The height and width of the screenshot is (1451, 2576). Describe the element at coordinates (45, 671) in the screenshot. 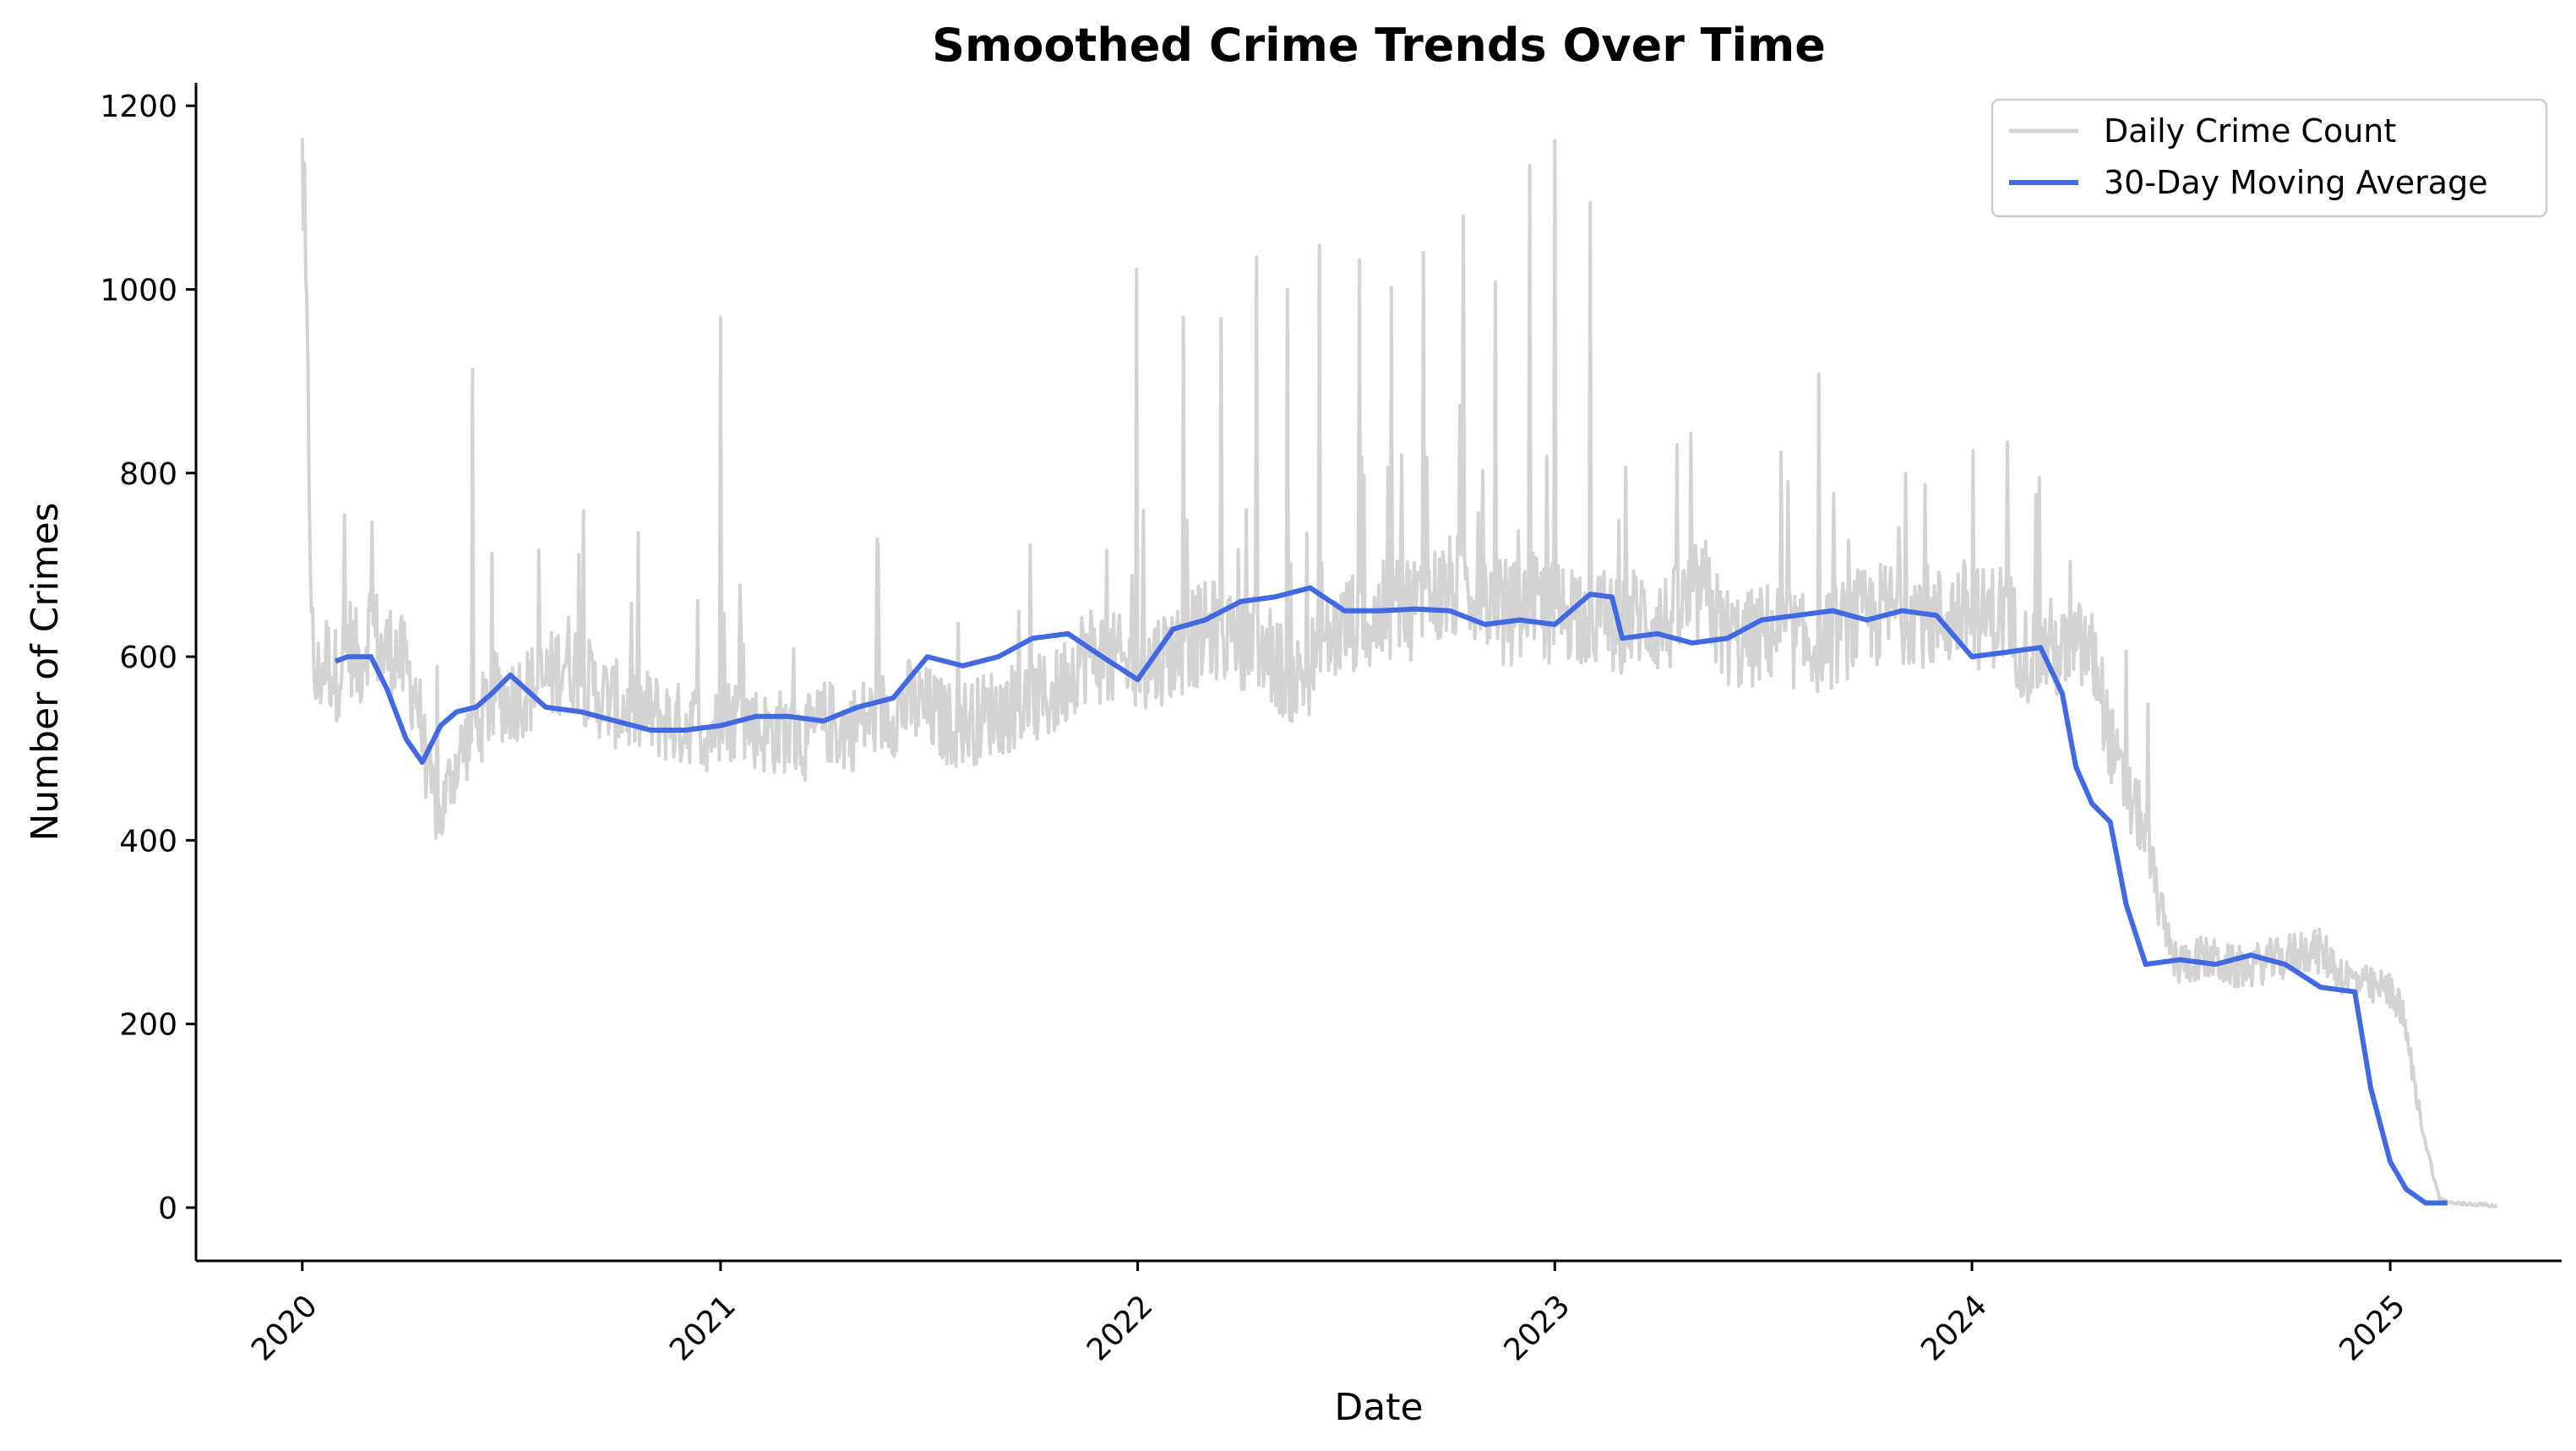

I see `y-axis-label: Number of Crimes` at that location.